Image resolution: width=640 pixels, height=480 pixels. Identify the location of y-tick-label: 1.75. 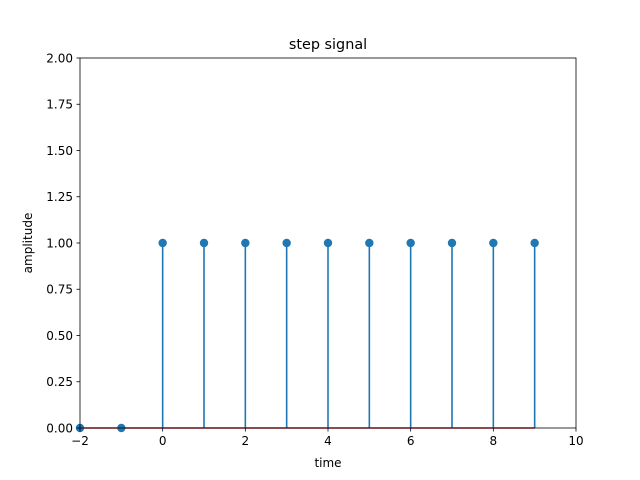
(59, 105).